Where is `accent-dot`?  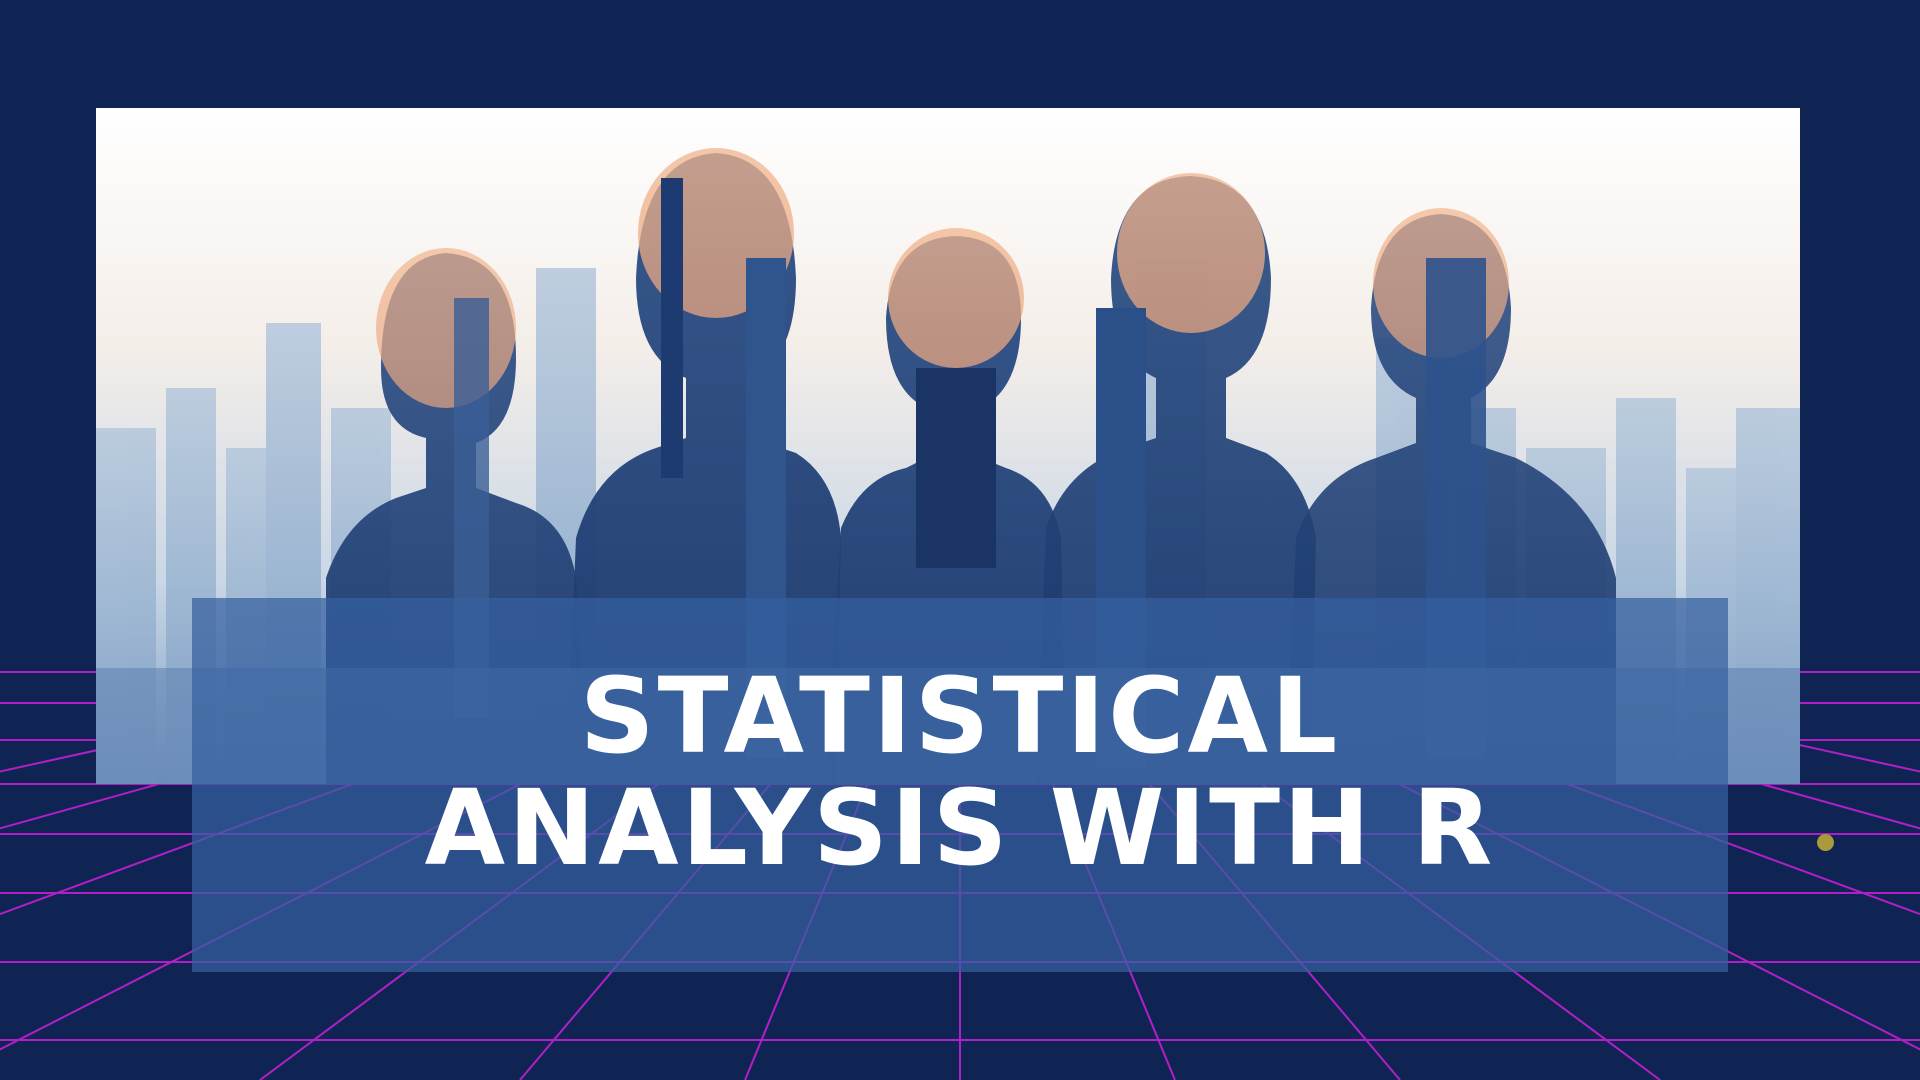 accent-dot is located at coordinates (1825, 842).